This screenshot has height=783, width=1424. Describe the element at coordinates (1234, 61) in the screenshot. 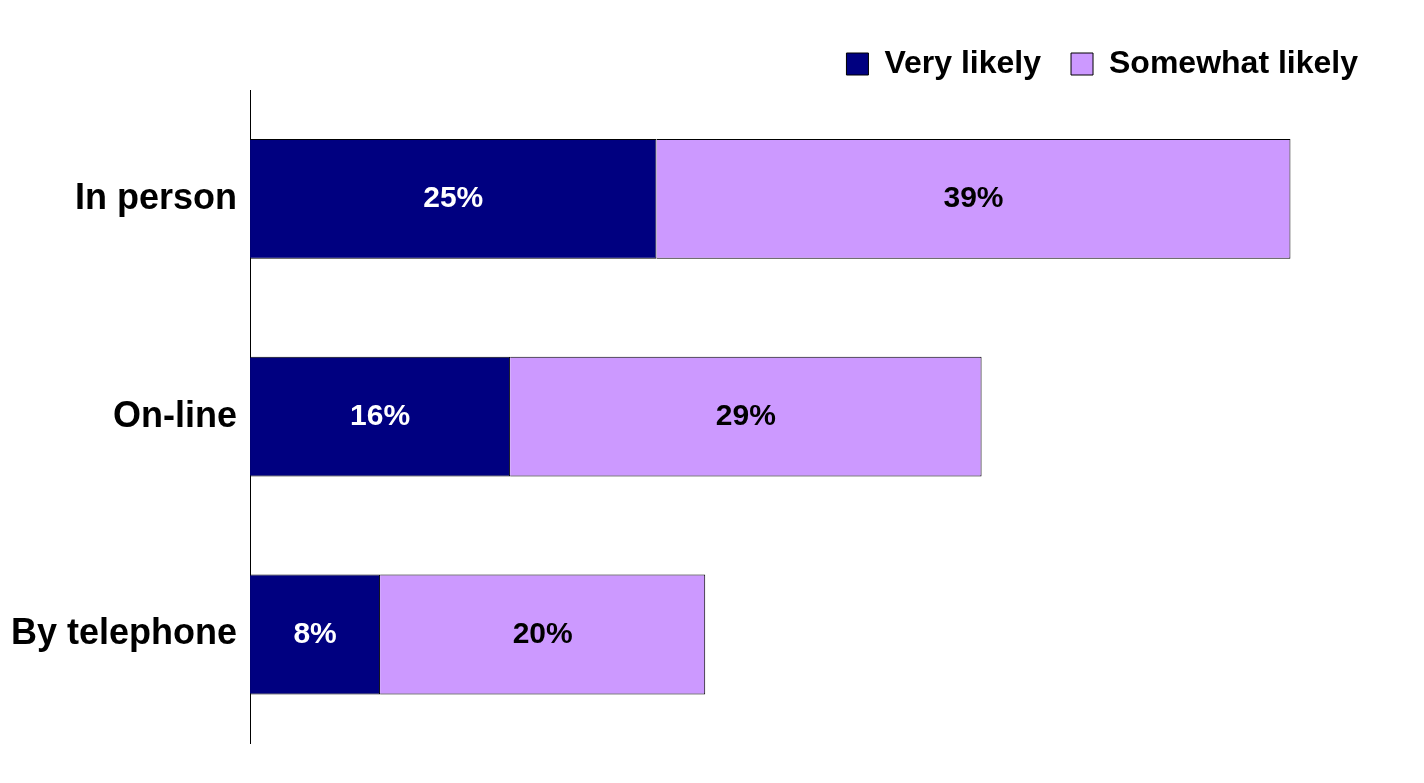

I see `legend-label: Somewhat likely` at that location.